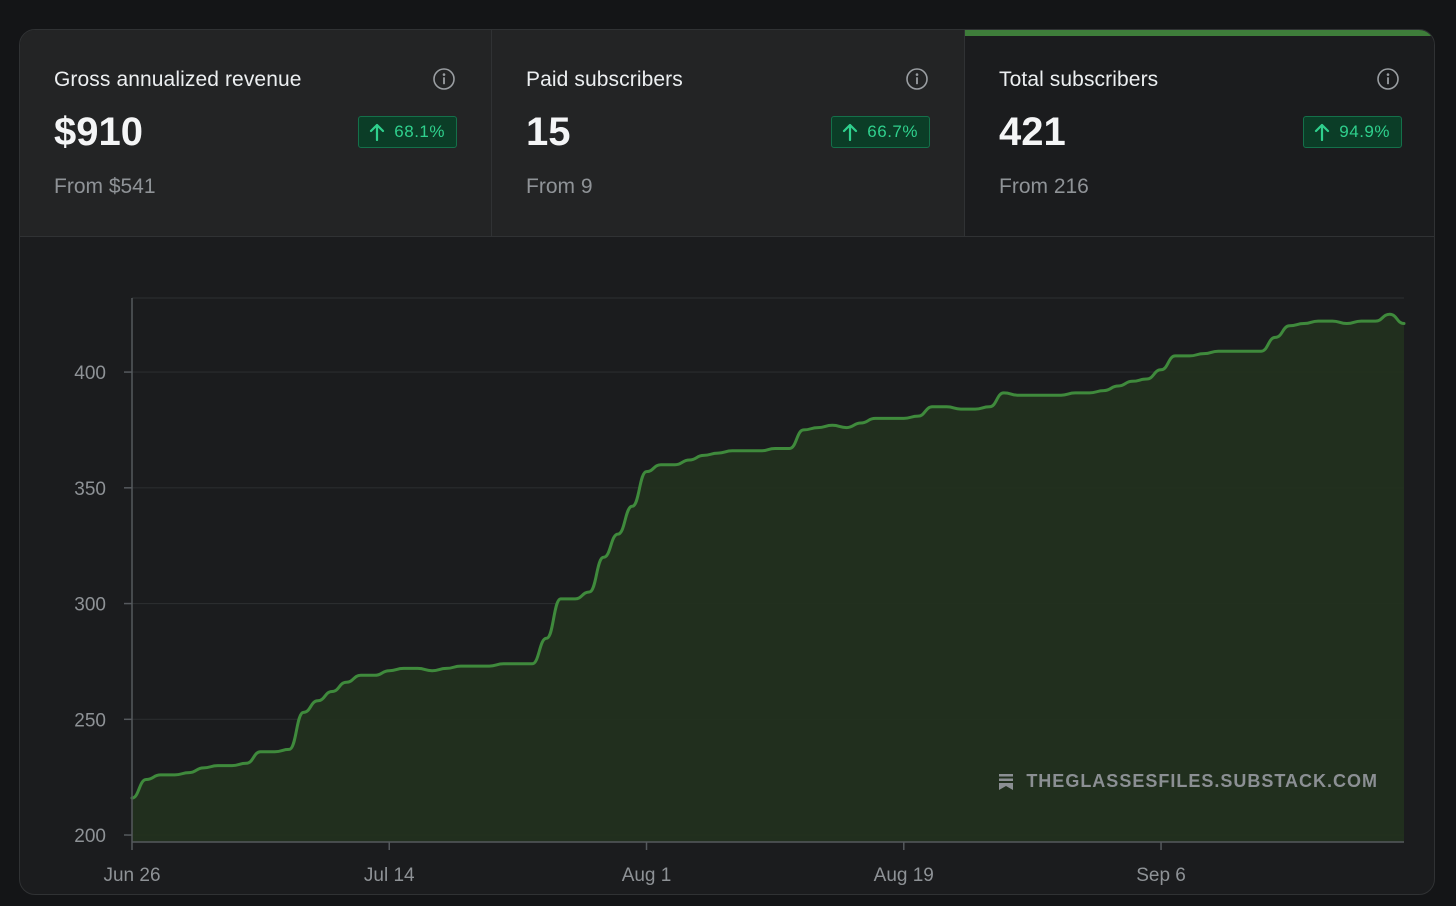  I want to click on x-tick-label: Aug 1, so click(647, 875).